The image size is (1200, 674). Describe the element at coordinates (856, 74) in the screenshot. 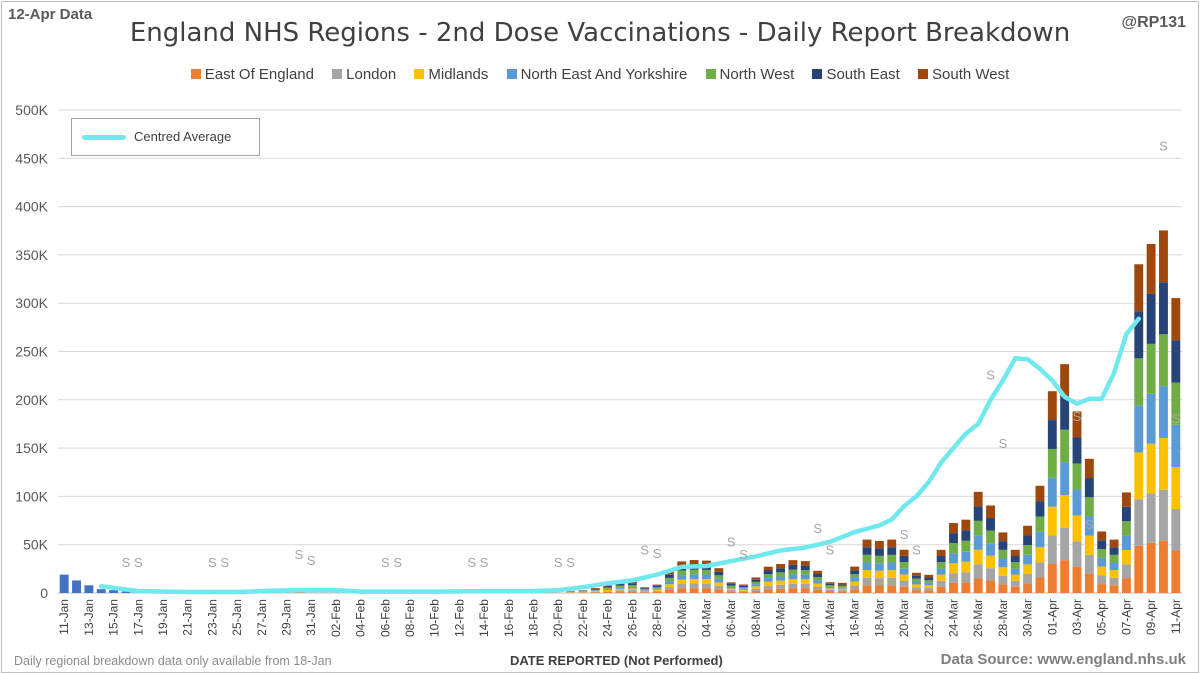

I see `legend-item-south-east: South East` at that location.